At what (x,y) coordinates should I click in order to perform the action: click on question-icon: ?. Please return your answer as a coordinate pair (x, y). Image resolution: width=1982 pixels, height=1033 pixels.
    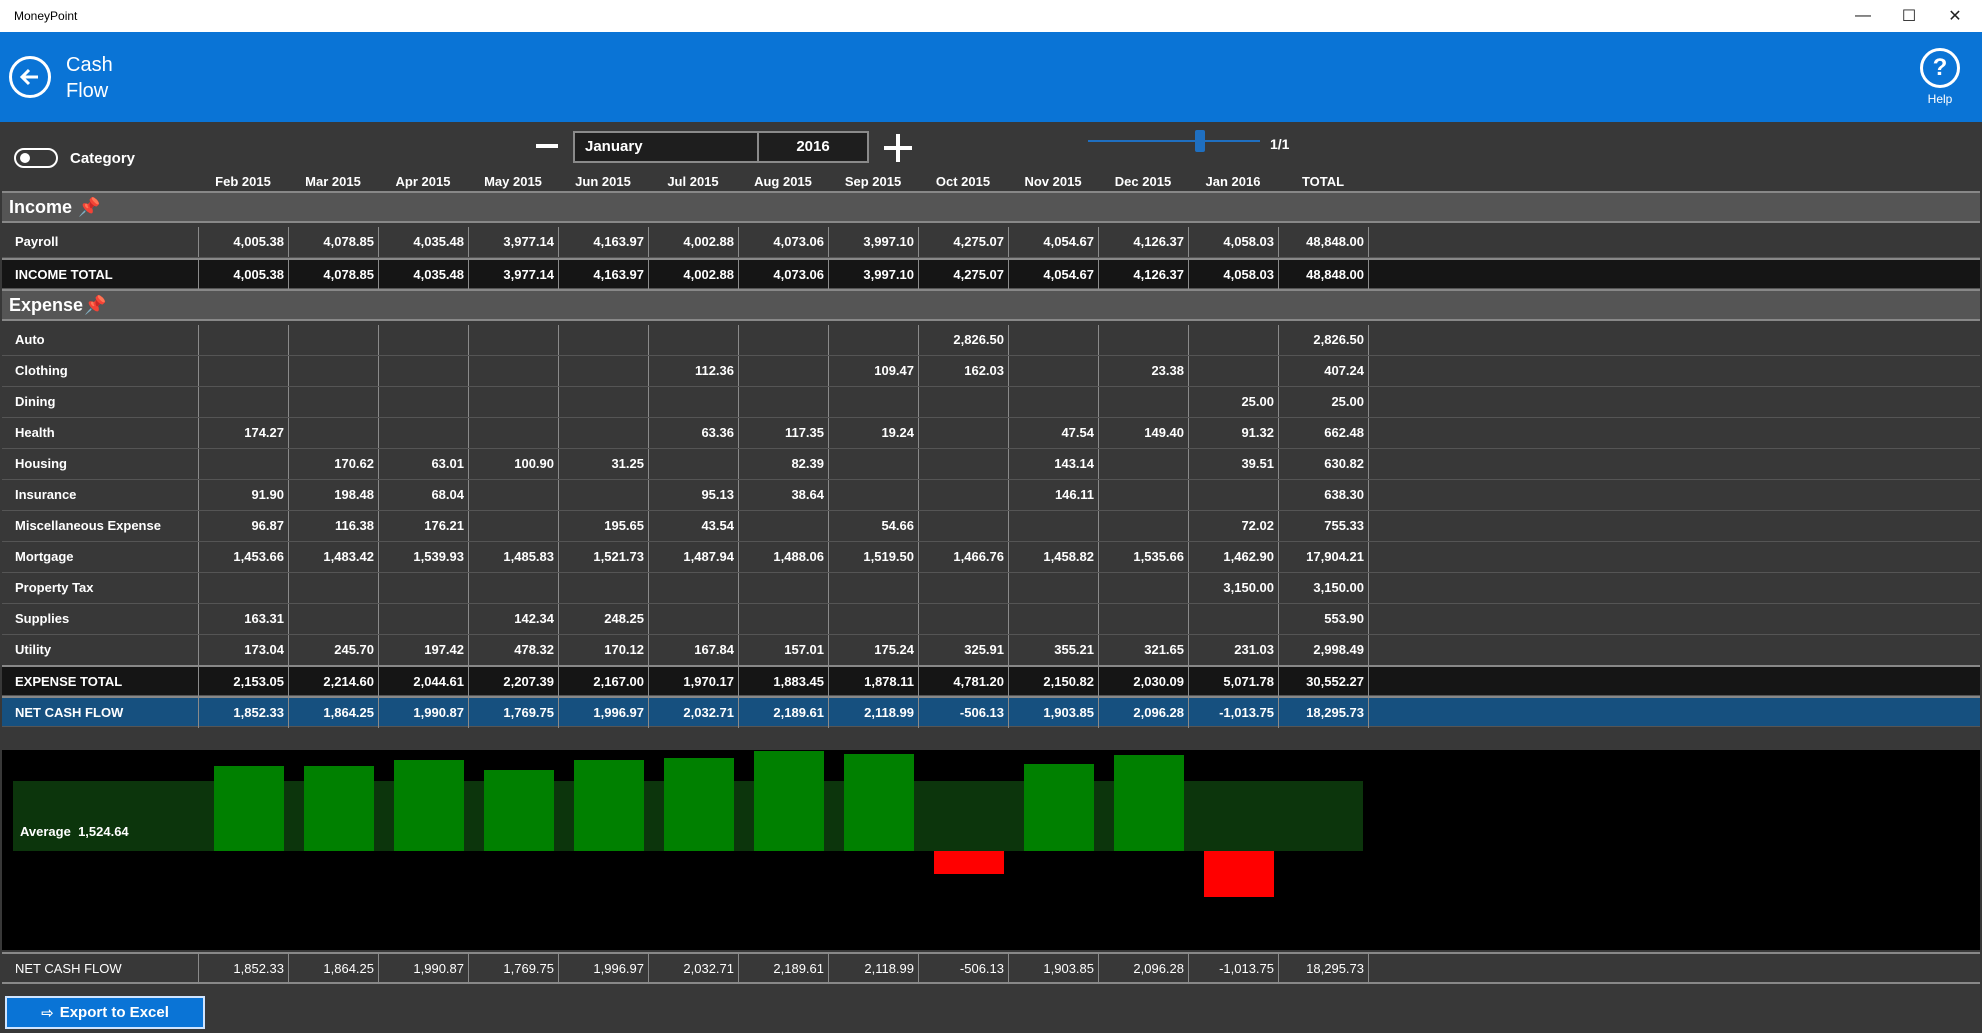
    Looking at the image, I should click on (1940, 67).